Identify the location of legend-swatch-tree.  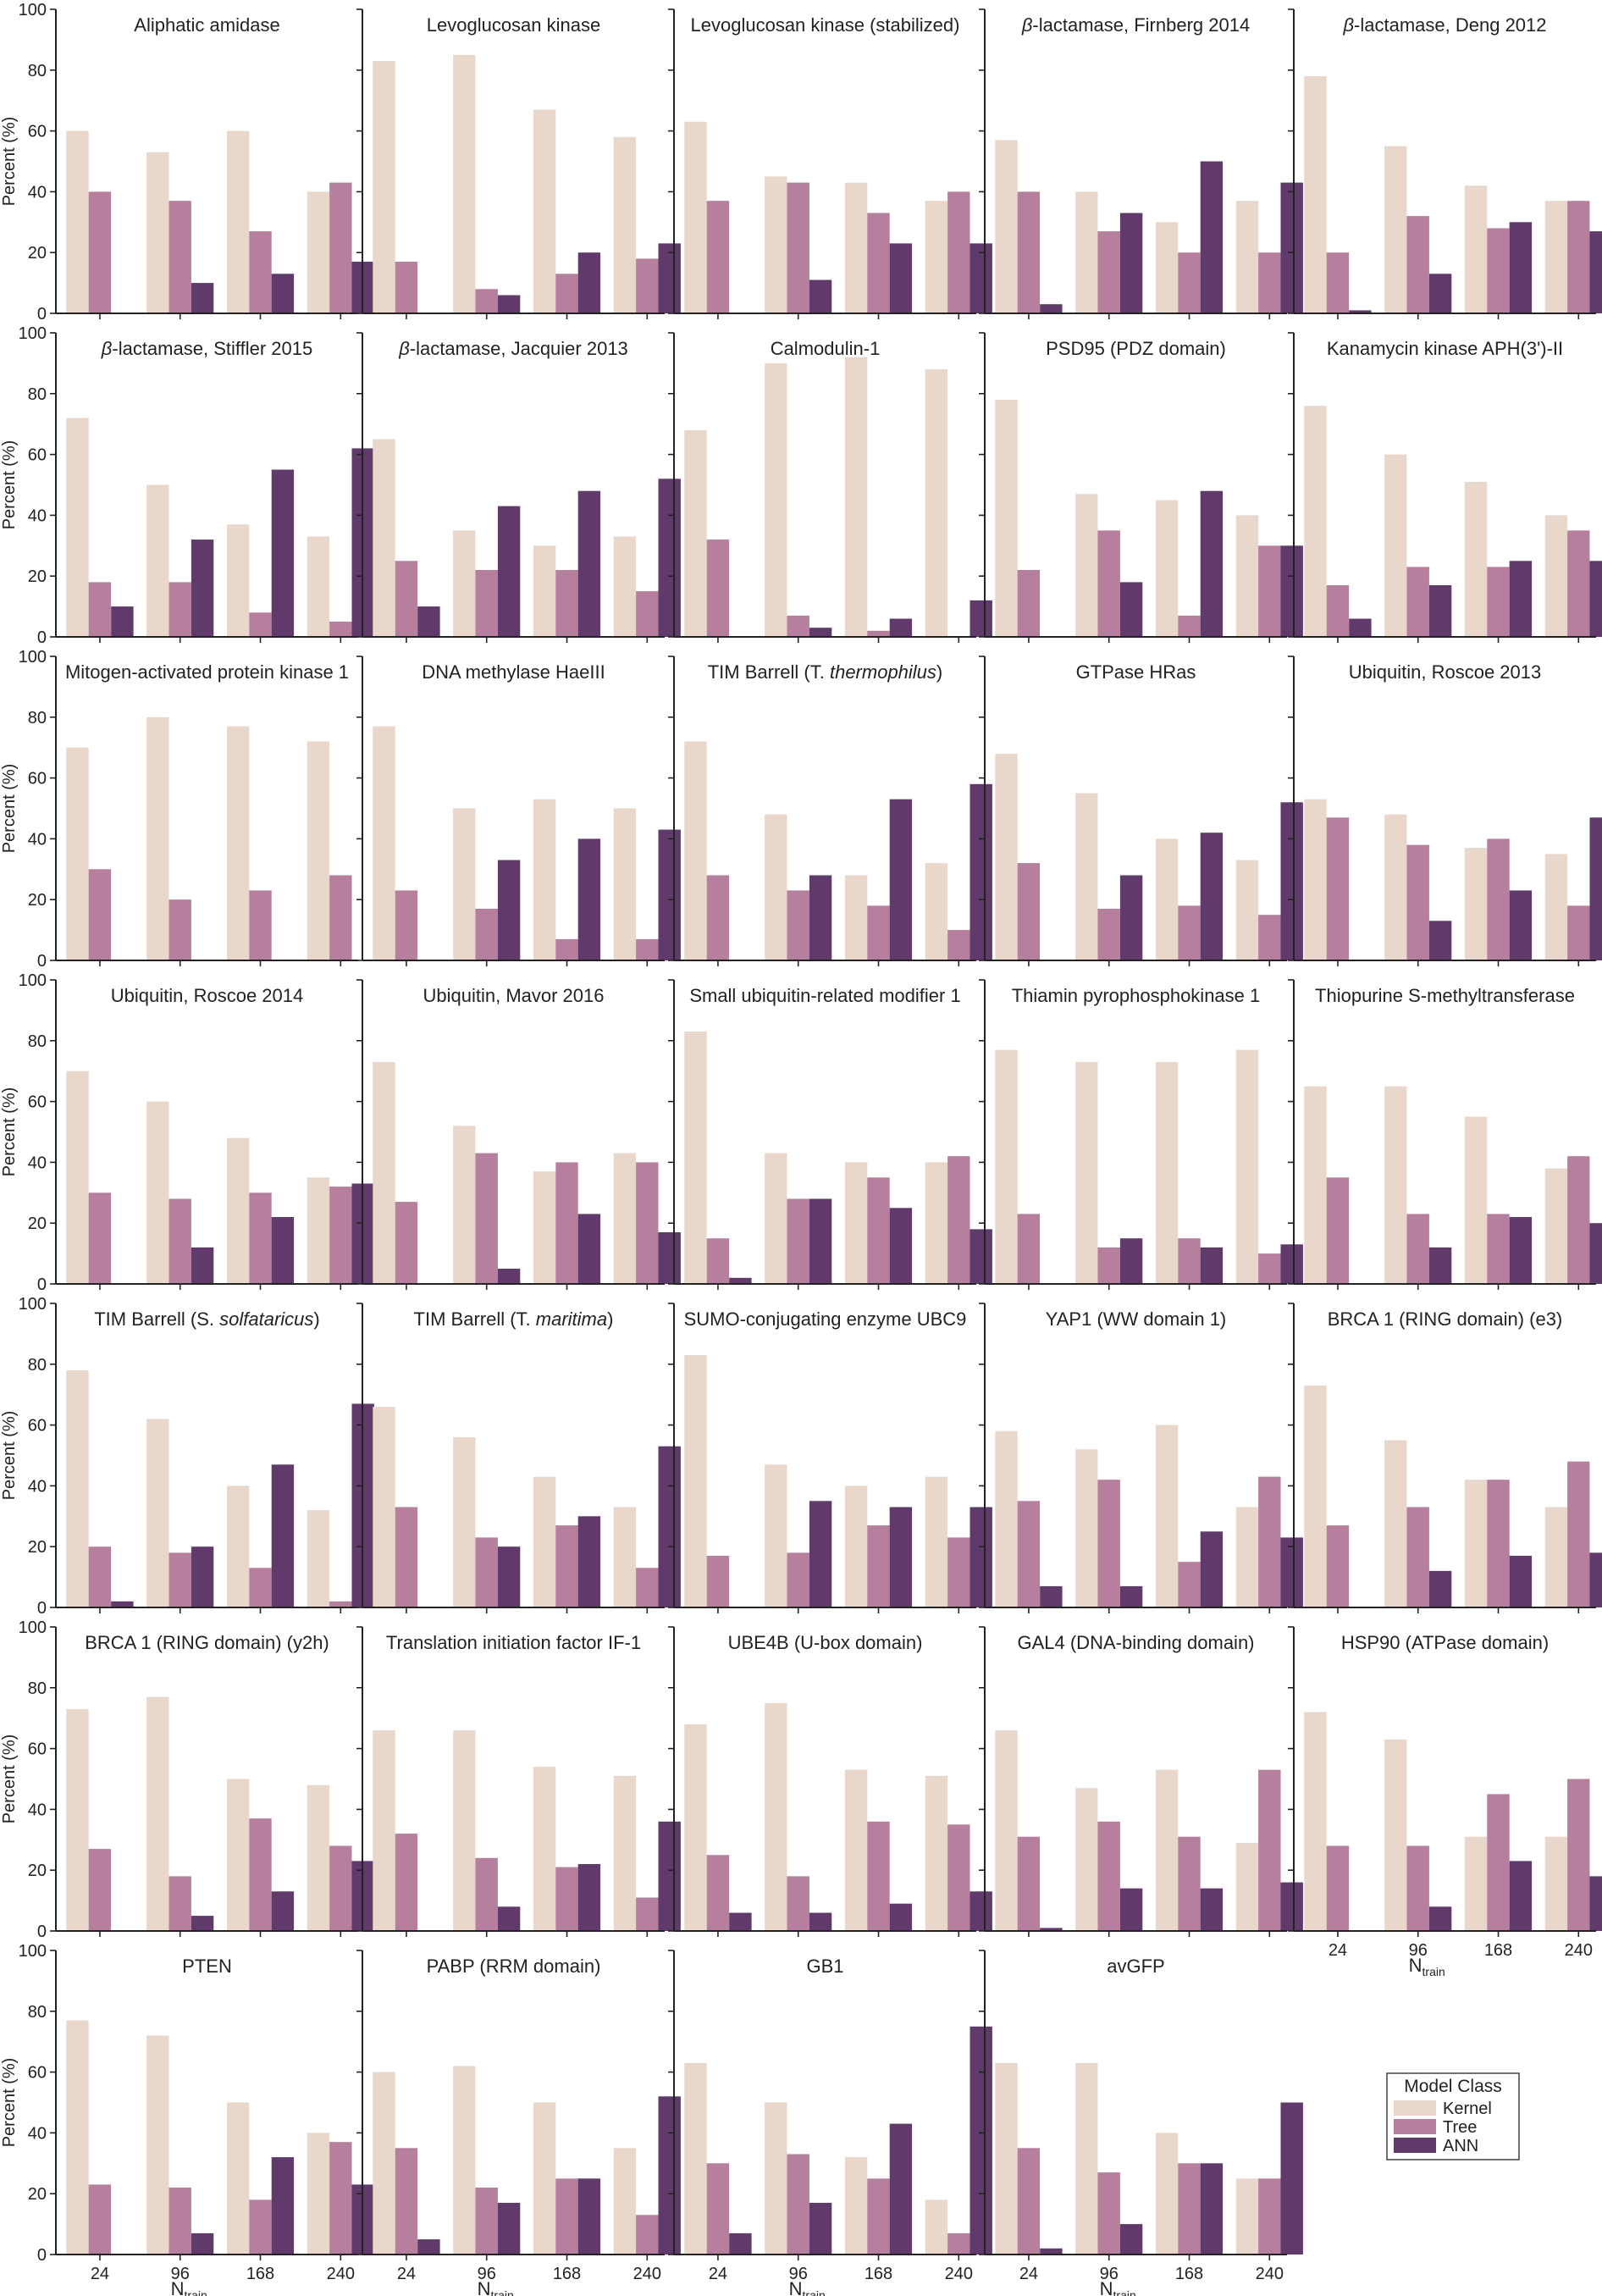
(1415, 2126).